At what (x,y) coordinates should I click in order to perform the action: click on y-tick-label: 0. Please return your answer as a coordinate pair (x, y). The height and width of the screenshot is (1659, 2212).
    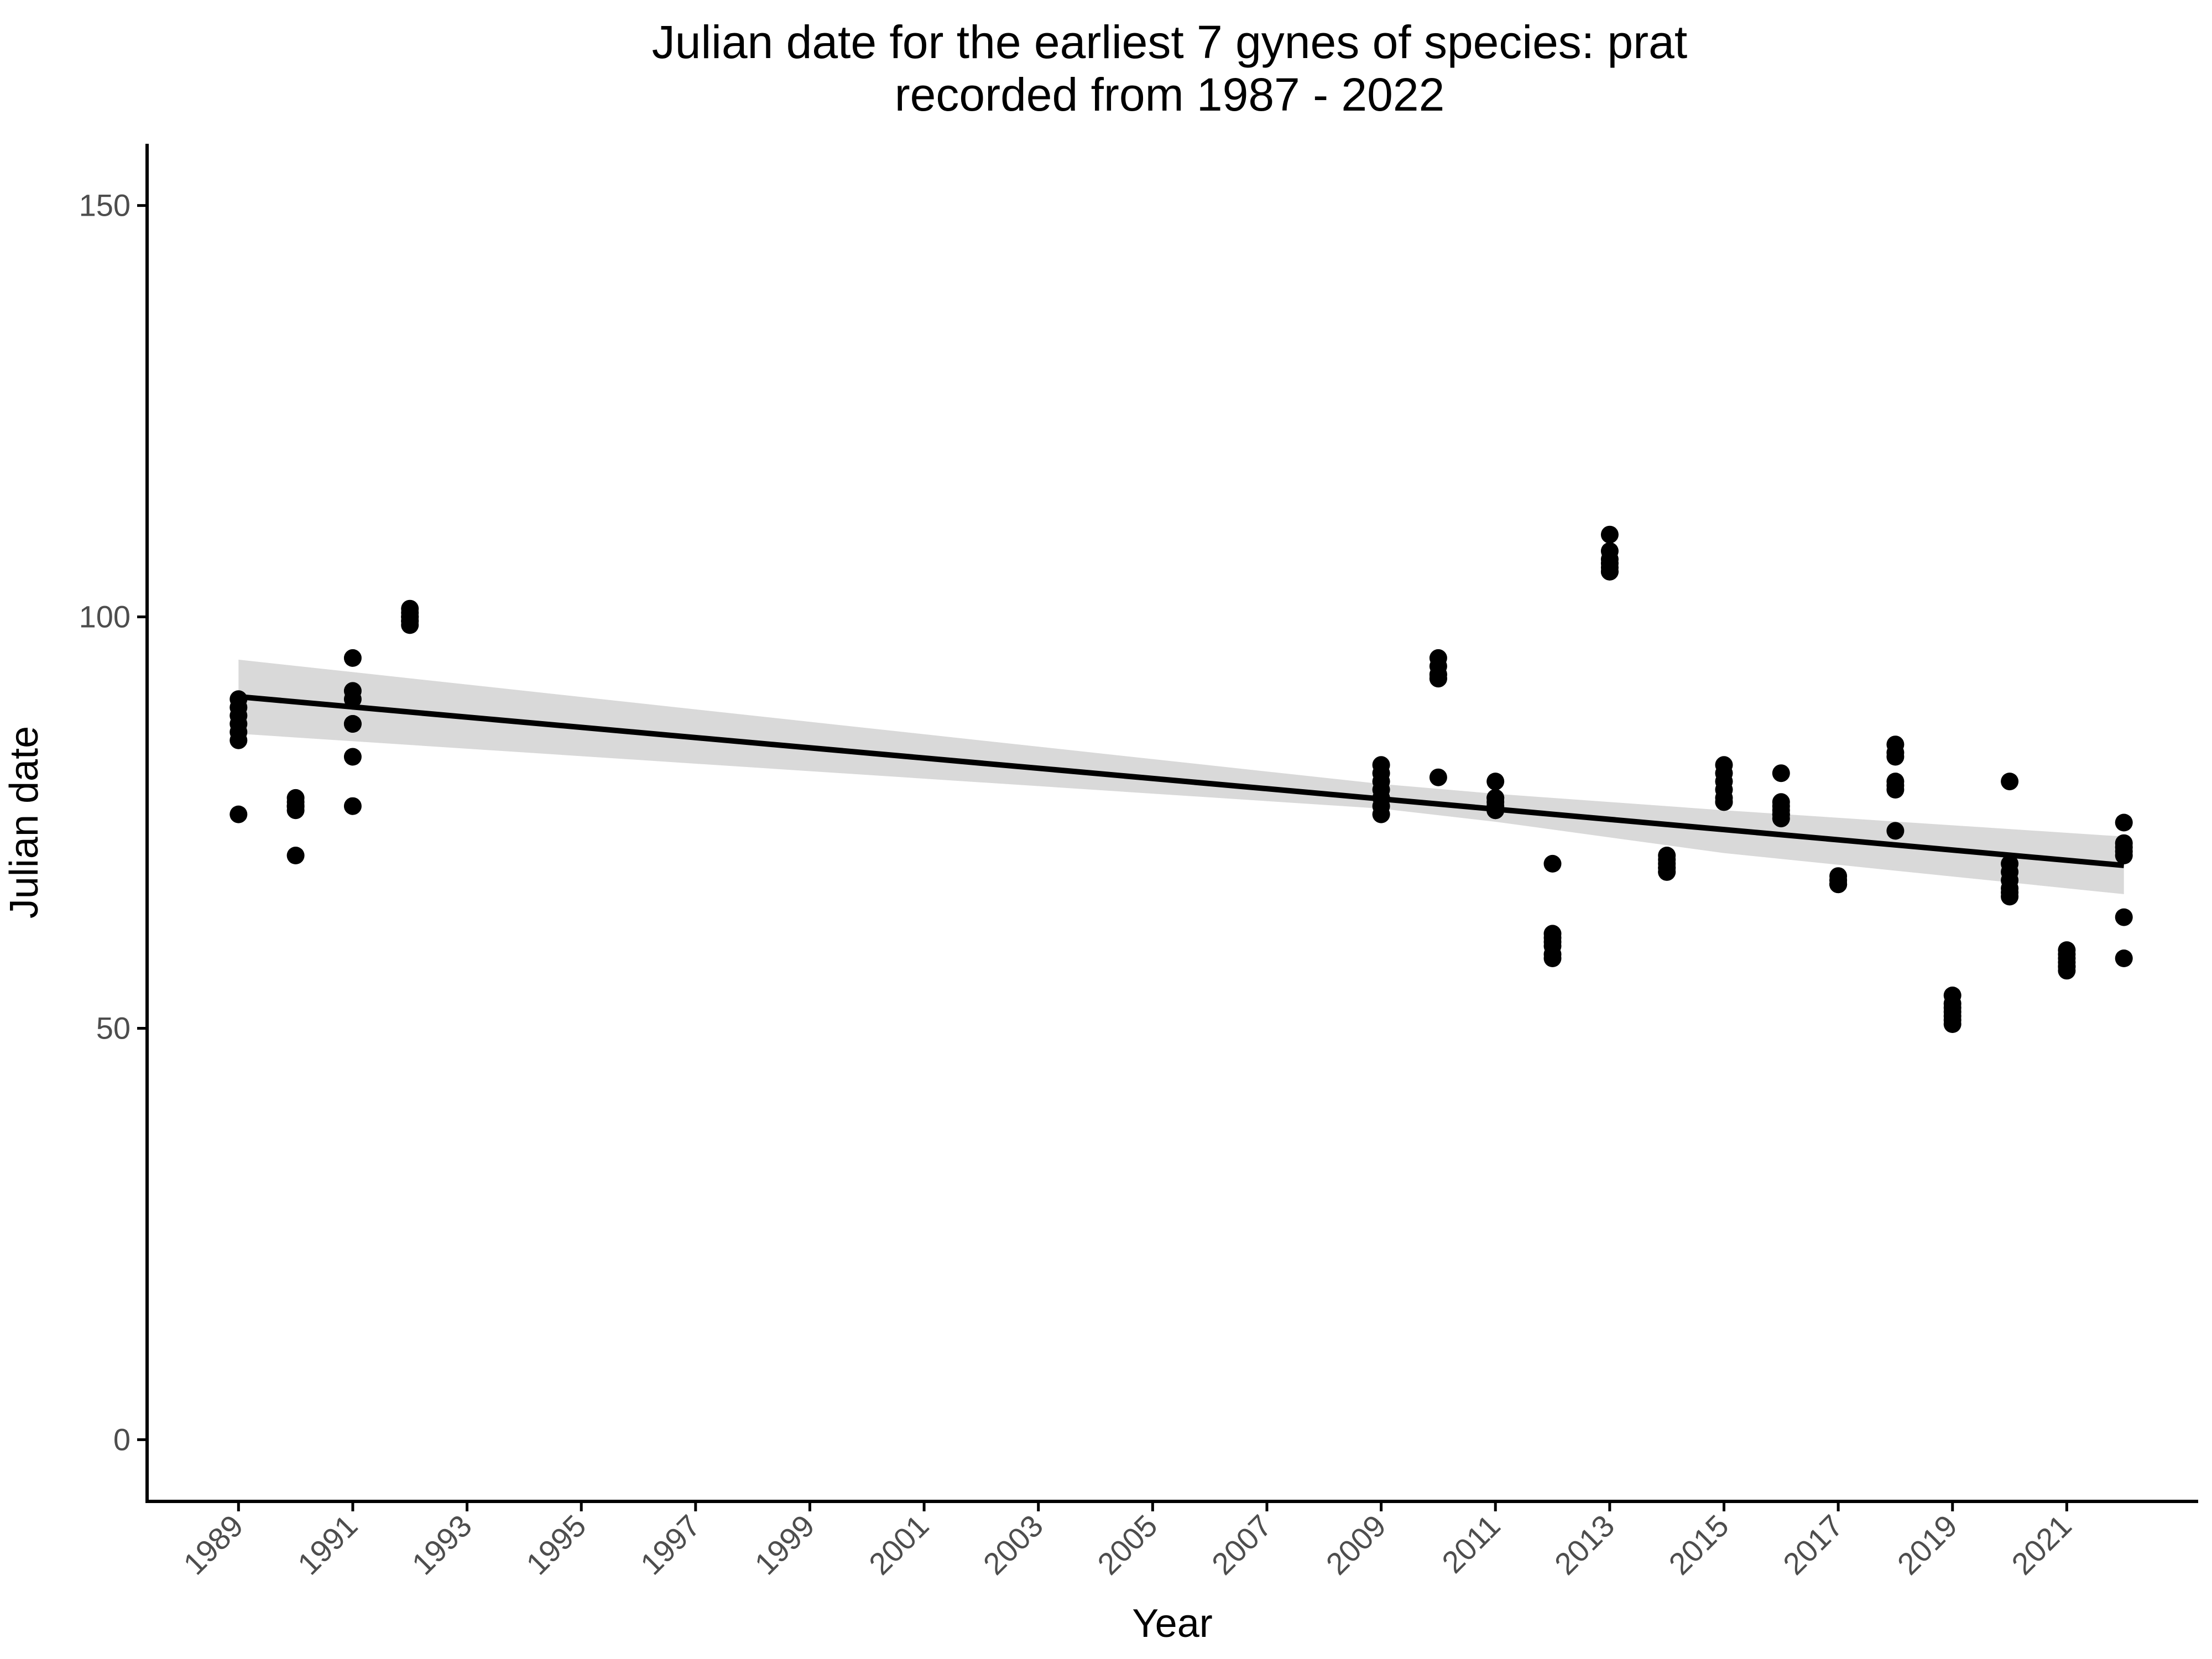
    Looking at the image, I should click on (122, 1439).